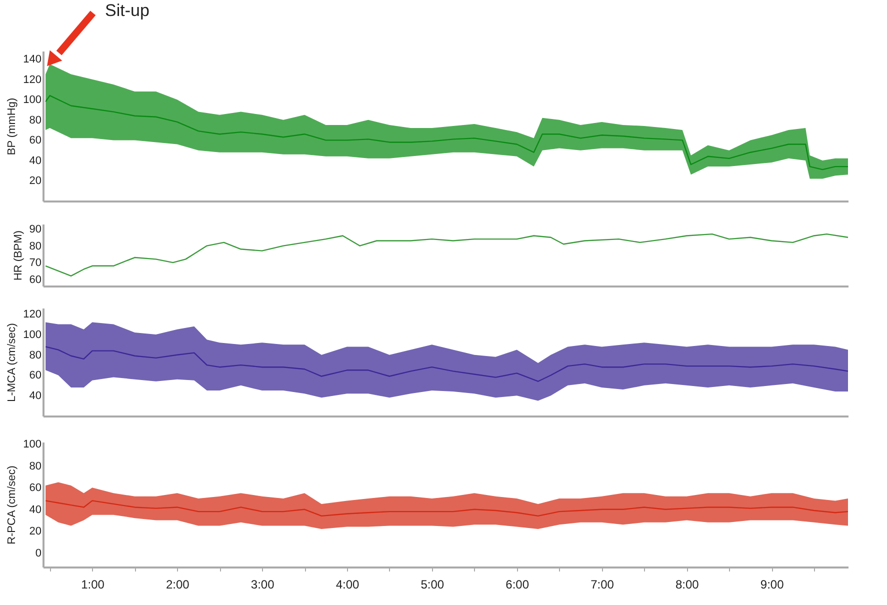 Image resolution: width=887 pixels, height=605 pixels. What do you see at coordinates (12, 505) in the screenshot?
I see `y-axis-title: R-PCA (cm/sec)` at bounding box center [12, 505].